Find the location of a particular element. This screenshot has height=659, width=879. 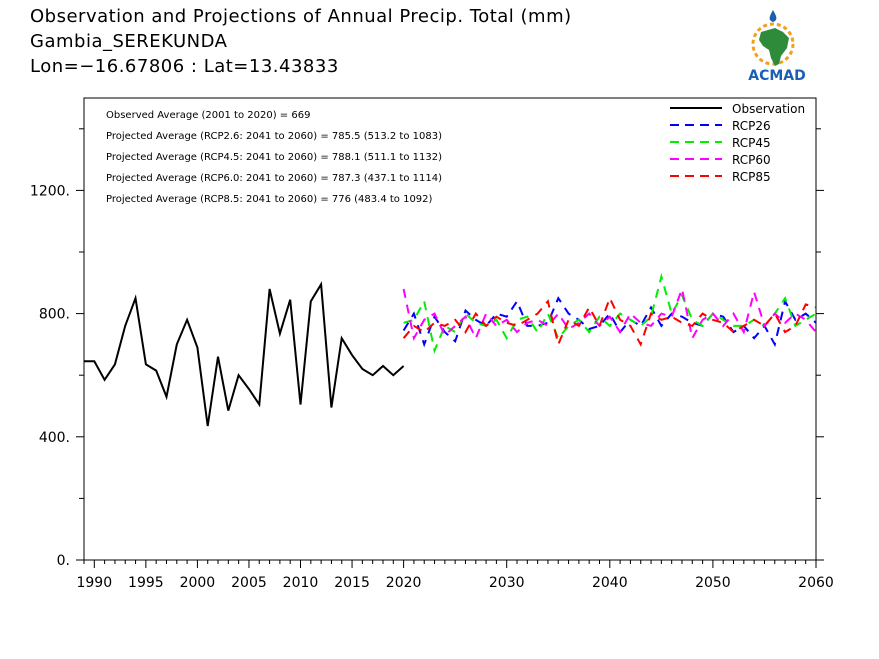

legend-label: RCP45 is located at coordinates (751, 143).